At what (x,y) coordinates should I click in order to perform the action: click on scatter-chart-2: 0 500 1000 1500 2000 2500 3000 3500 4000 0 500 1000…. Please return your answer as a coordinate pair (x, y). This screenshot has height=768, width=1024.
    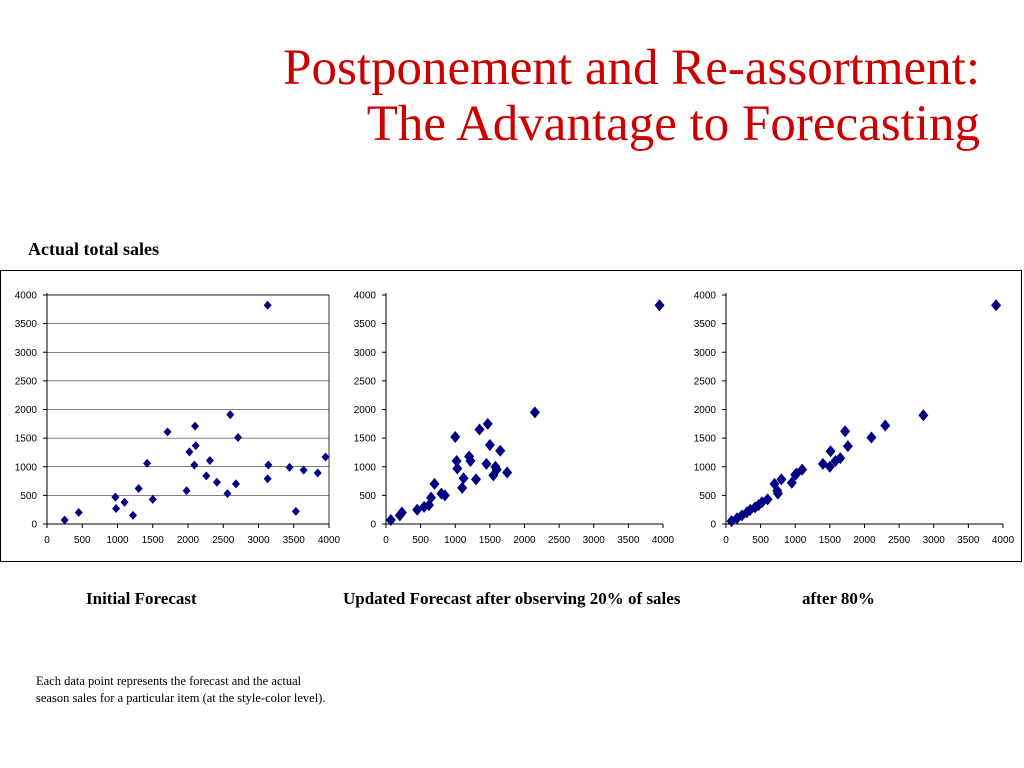
    Looking at the image, I should click on (514, 419).